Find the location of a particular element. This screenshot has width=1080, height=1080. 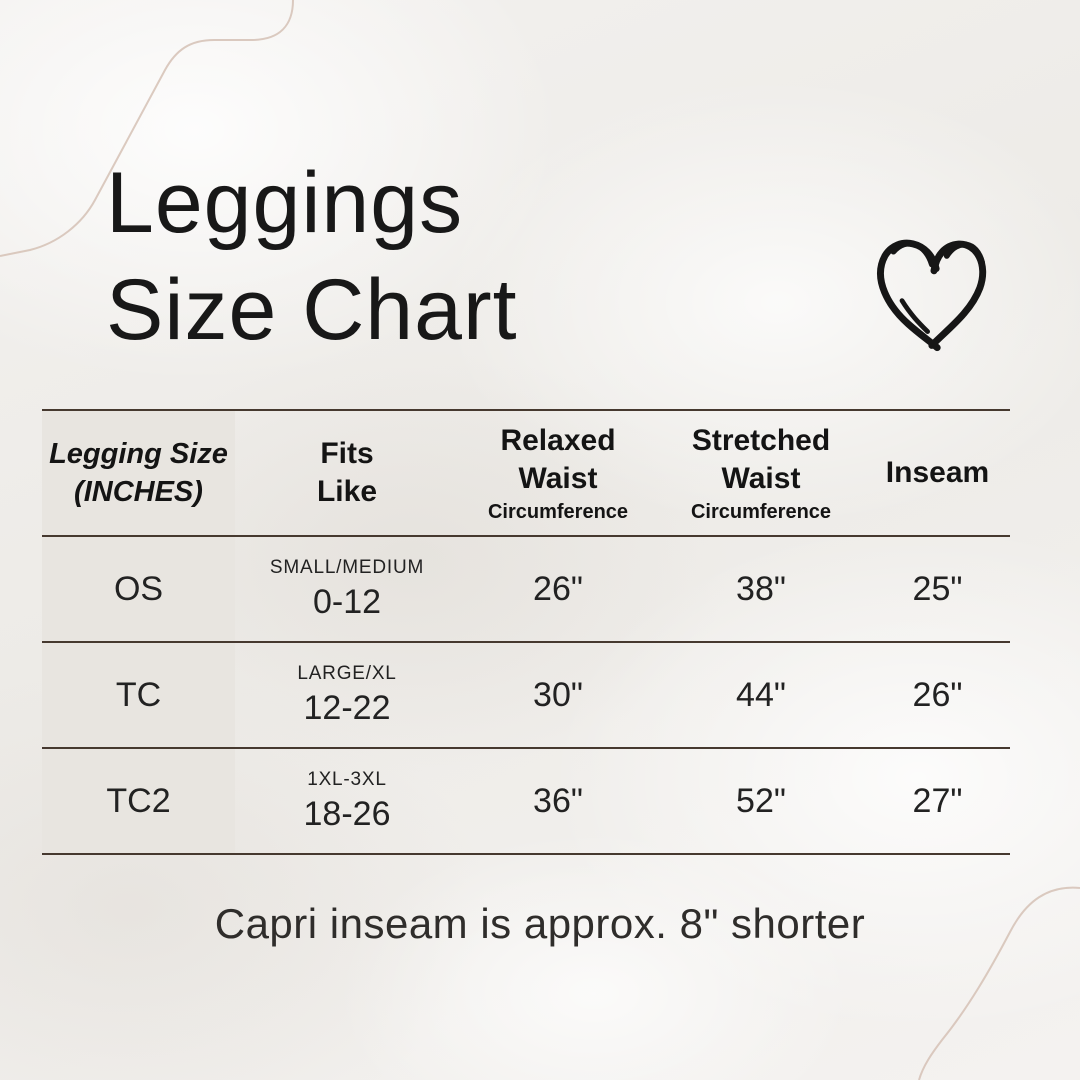

header-legging-size: Legging Size (INCHES) is located at coordinates (138, 473).